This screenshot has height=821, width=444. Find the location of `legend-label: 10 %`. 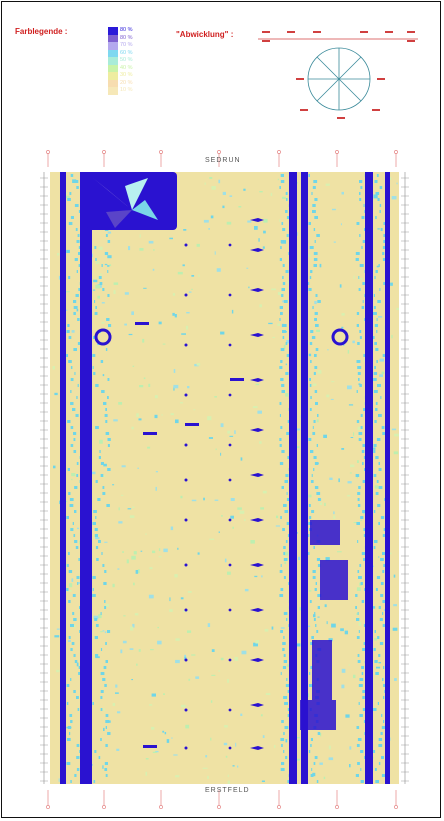

legend-label: 10 % is located at coordinates (126, 90).